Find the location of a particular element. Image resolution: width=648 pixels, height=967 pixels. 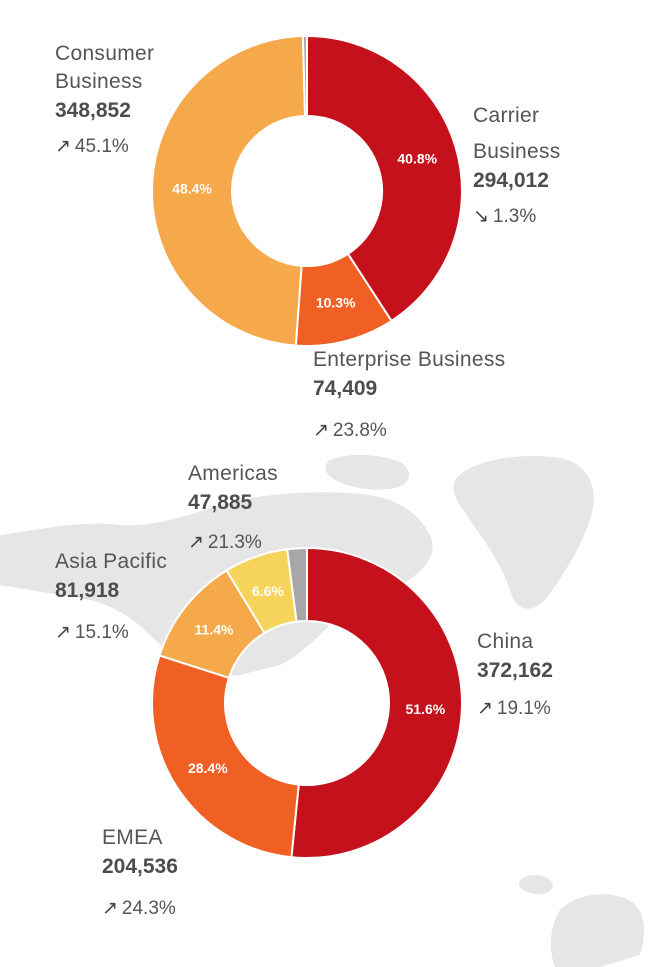

region-percent-label-americas: 6.6% is located at coordinates (268, 591).